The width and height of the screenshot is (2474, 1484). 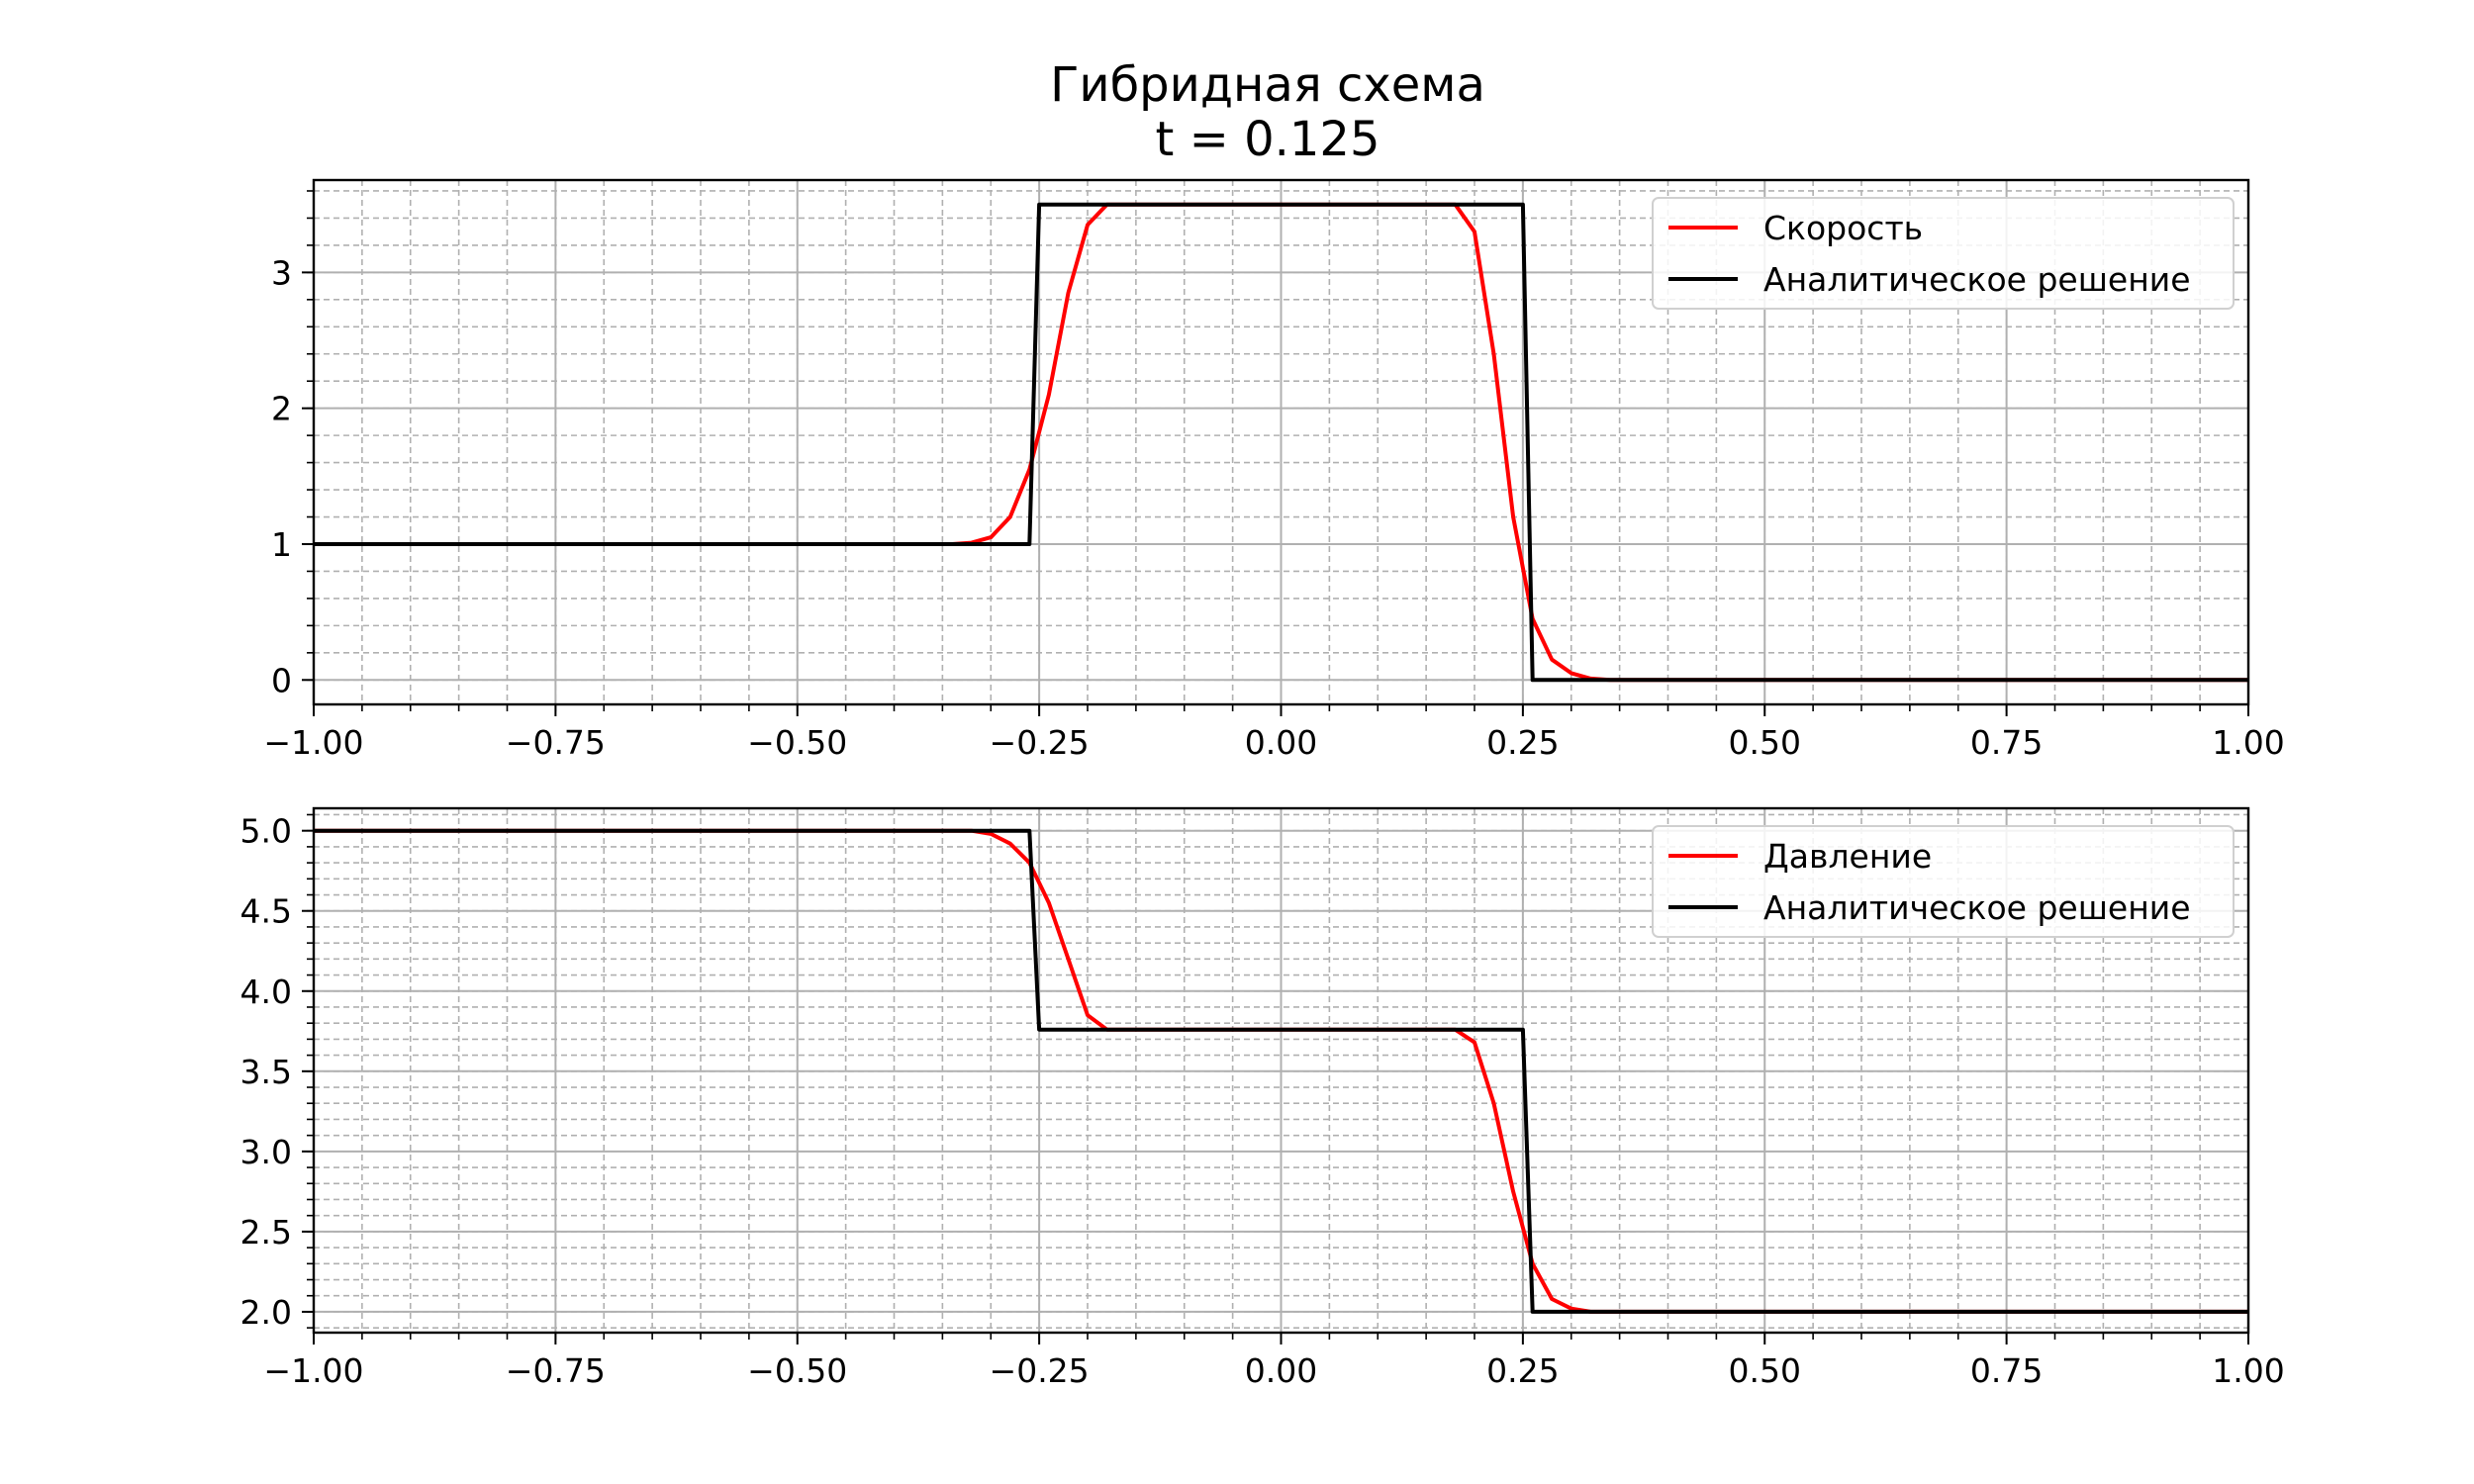 I want to click on y-tick-label: 3.0, so click(x=266, y=1152).